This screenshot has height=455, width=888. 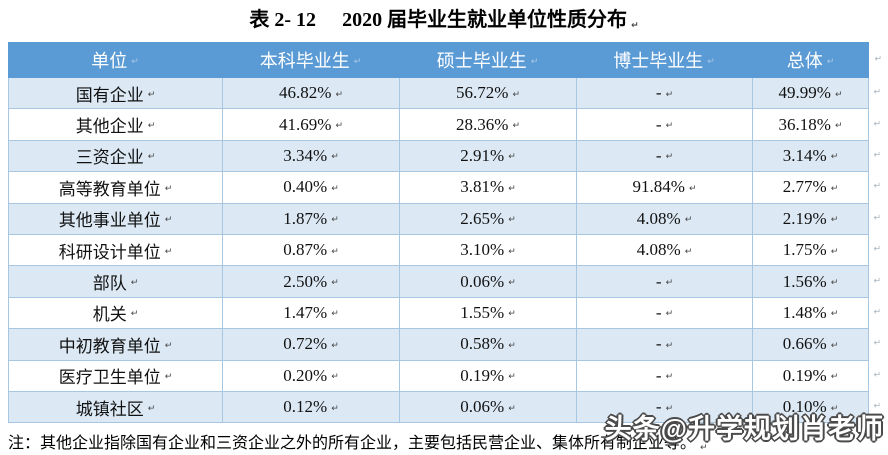 I want to click on bachelor-cell: 0.72% ↵, so click(x=311, y=344).